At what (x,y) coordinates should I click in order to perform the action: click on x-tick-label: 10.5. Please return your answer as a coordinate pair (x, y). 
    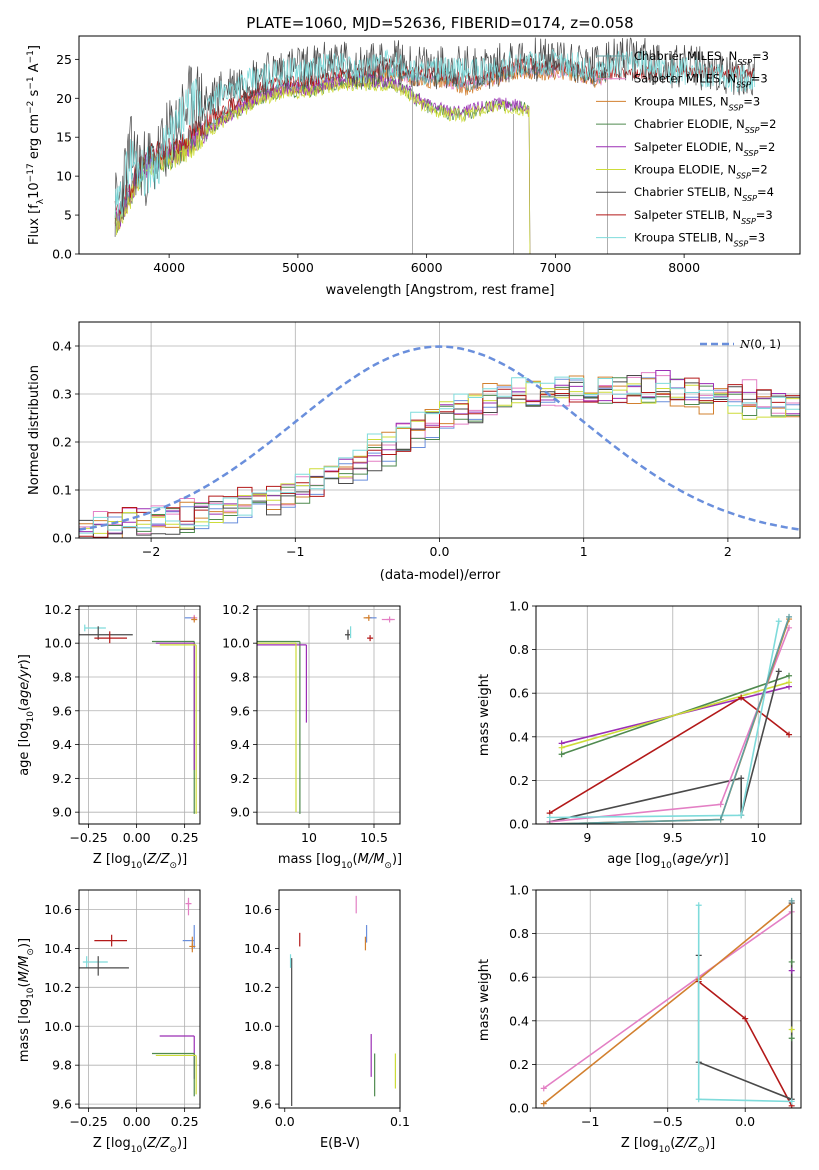
    Looking at the image, I should click on (374, 837).